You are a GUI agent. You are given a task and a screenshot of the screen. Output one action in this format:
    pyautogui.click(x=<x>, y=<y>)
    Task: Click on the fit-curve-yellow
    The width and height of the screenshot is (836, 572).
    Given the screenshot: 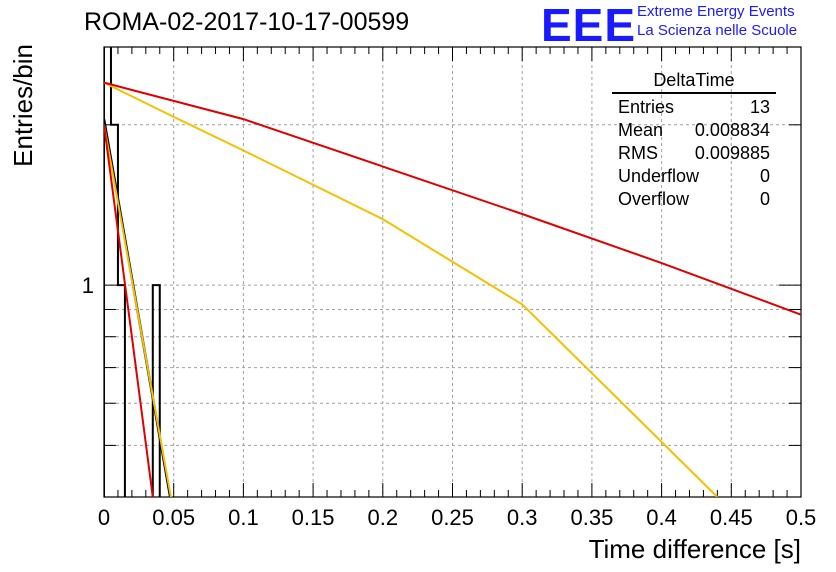 What is the action you would take?
    pyautogui.click(x=138, y=310)
    